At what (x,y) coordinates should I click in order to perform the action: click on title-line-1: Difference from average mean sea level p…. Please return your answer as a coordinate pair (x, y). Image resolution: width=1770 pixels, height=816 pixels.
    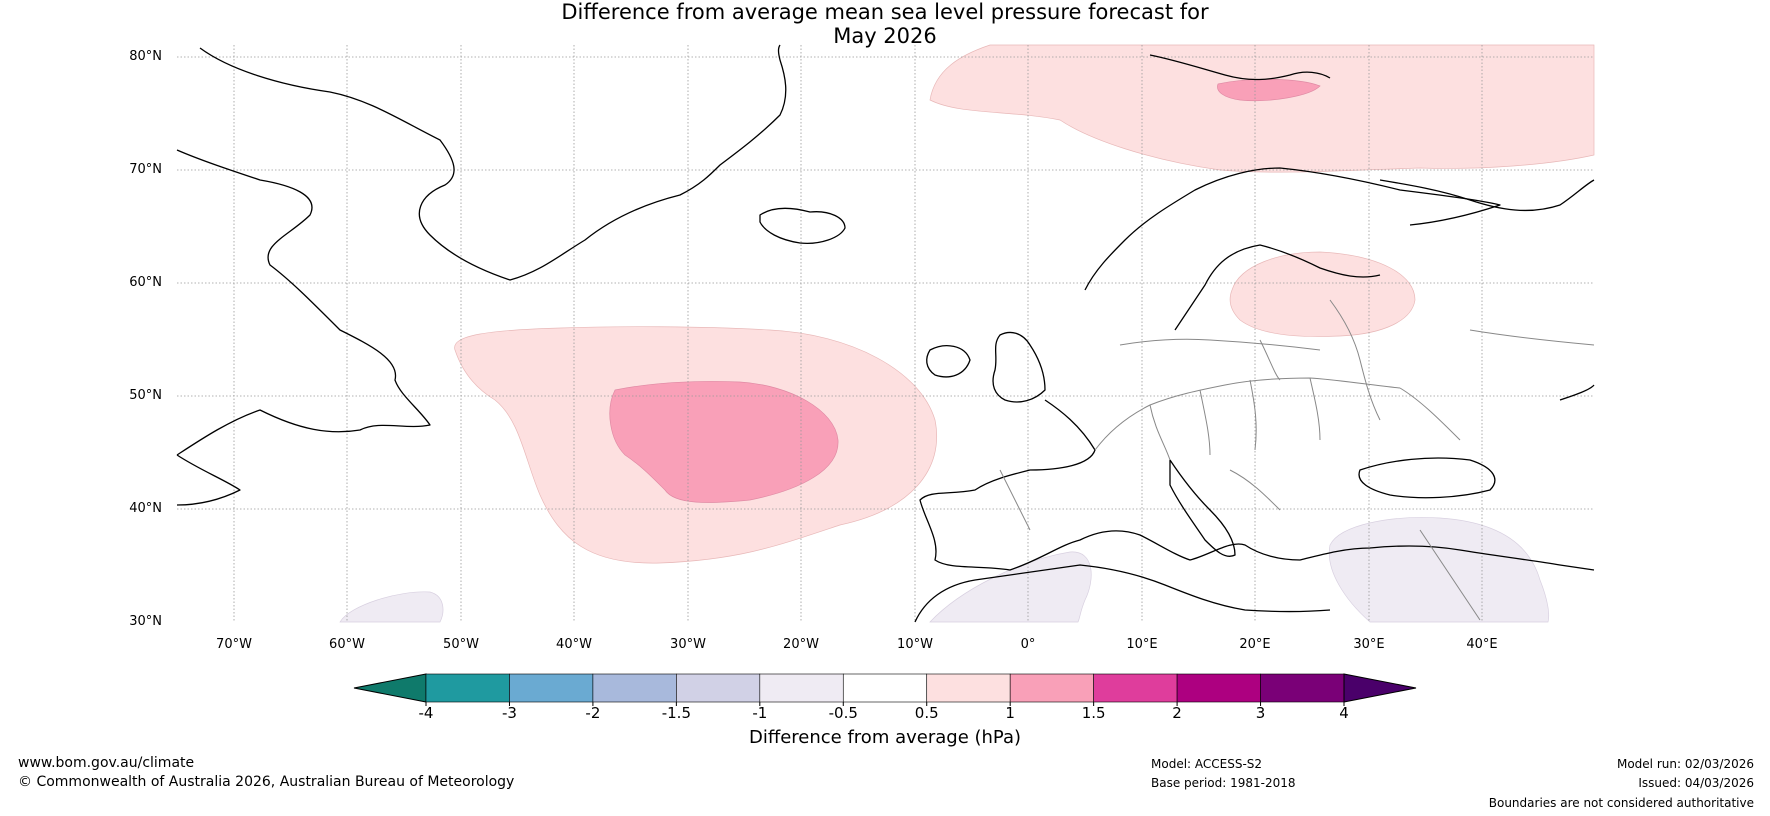
    Looking at the image, I should click on (885, 12).